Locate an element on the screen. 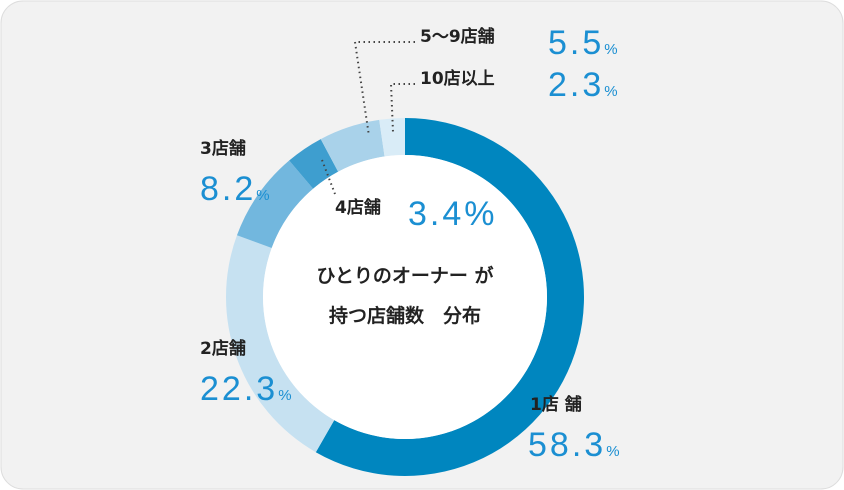 The height and width of the screenshot is (490, 844). value-label: 2.3% is located at coordinates (584, 85).